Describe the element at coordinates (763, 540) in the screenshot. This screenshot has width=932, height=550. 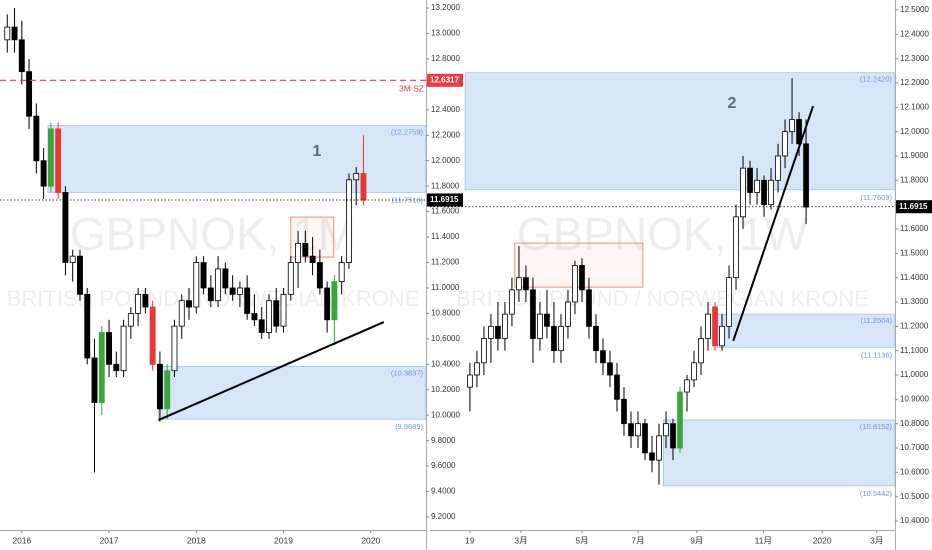
I see `x-tick-label: 11月` at that location.